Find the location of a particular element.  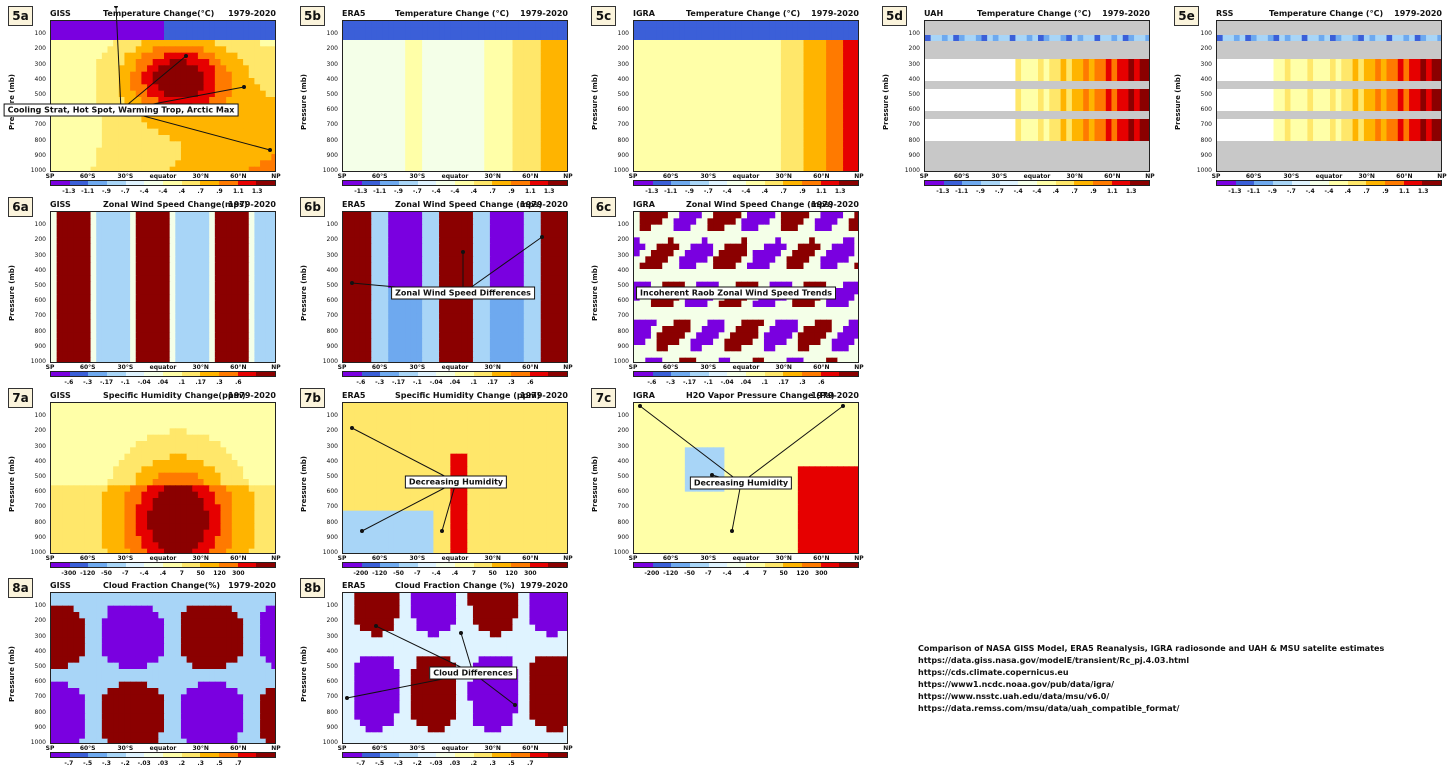

panel-source: RSS is located at coordinates (1224, 13).